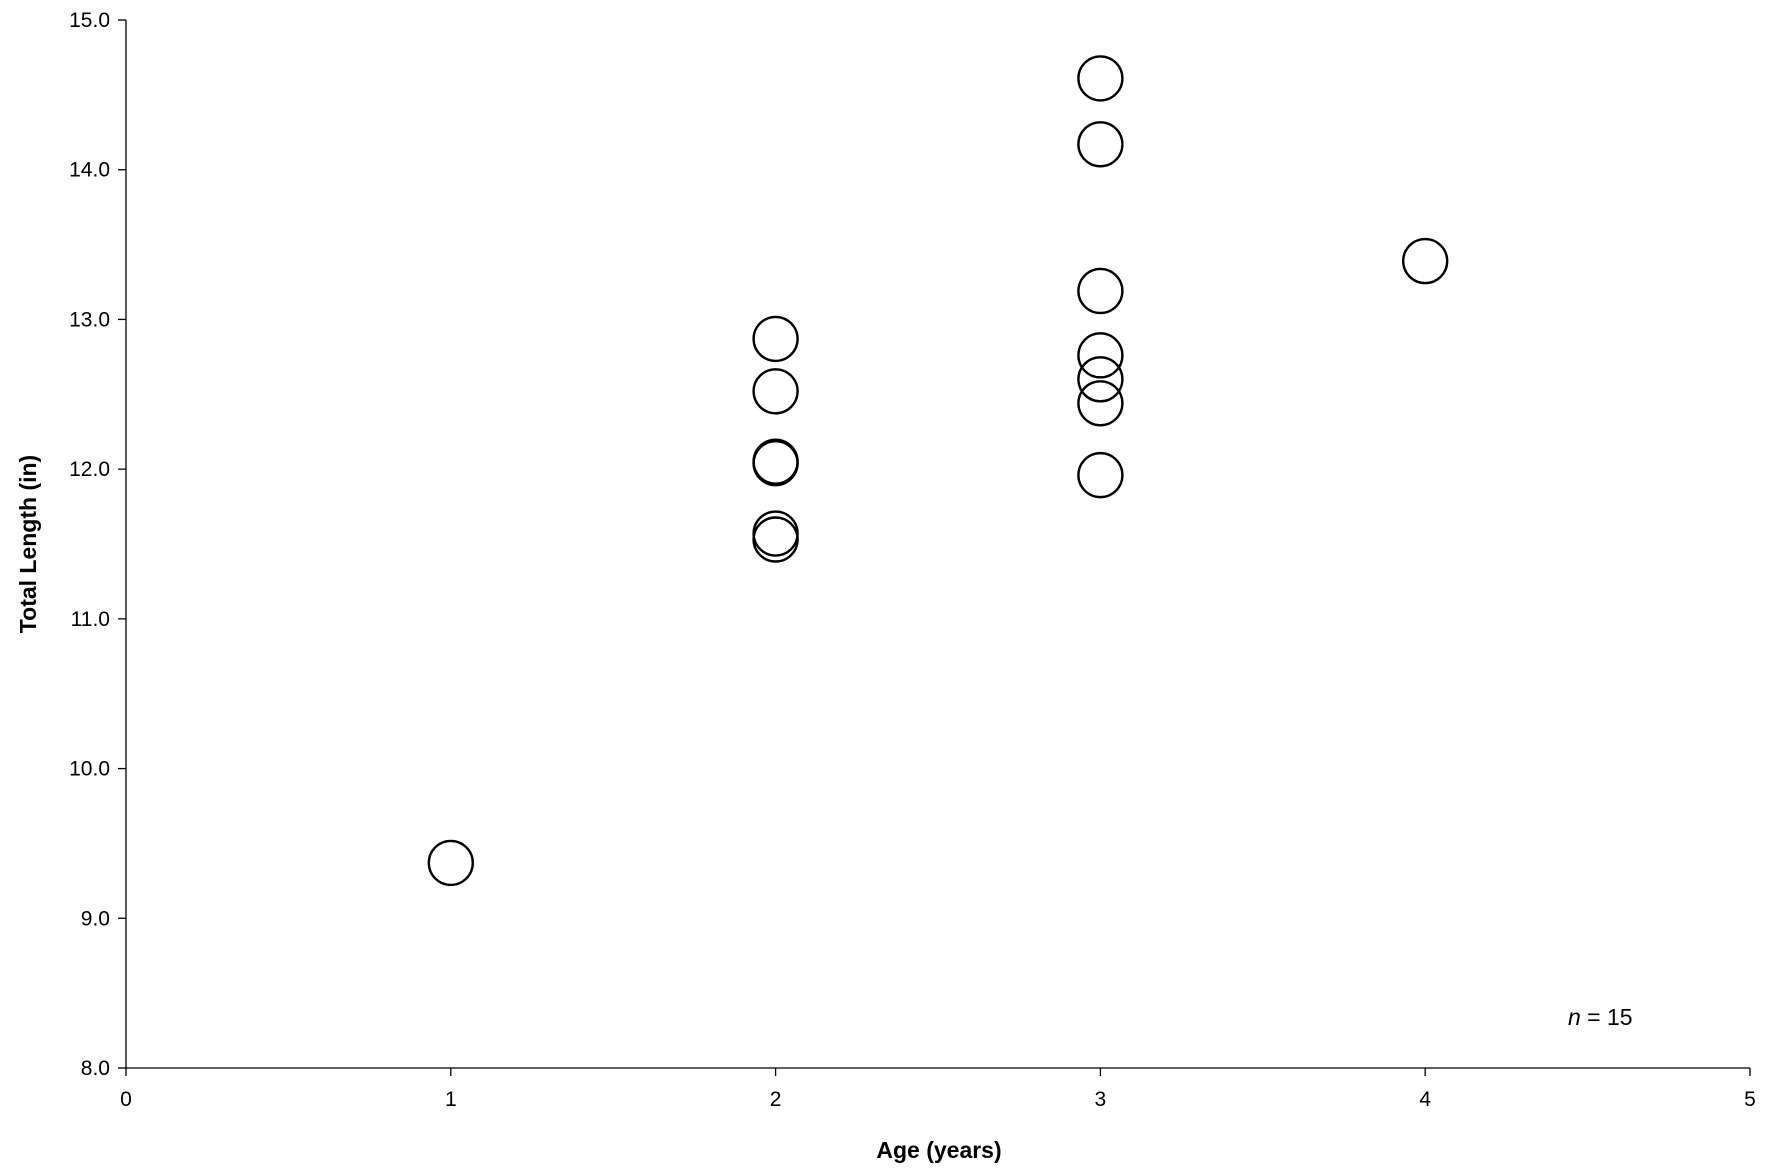  Describe the element at coordinates (89, 319) in the screenshot. I see `y-tick-label: 13.0` at that location.